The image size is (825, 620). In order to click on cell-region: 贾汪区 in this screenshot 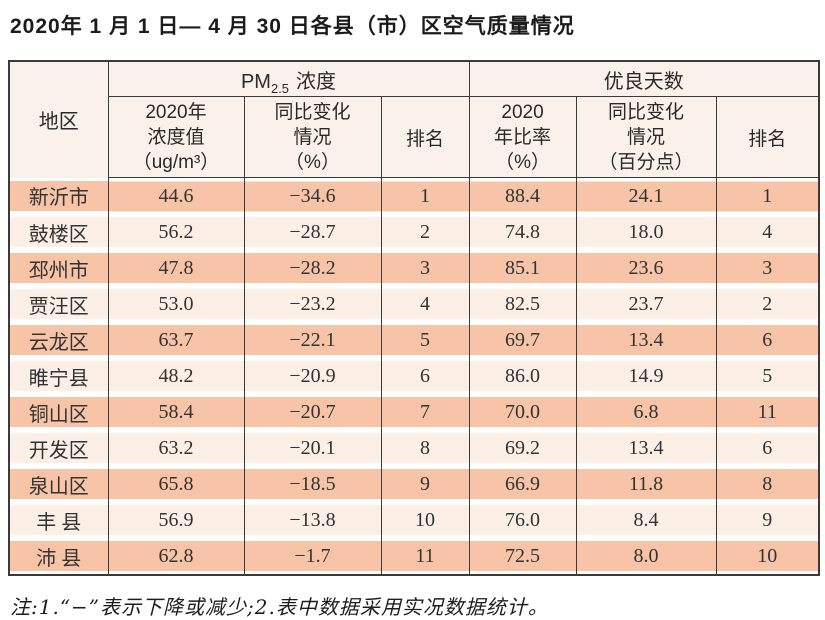, I will do `click(58, 304)`.